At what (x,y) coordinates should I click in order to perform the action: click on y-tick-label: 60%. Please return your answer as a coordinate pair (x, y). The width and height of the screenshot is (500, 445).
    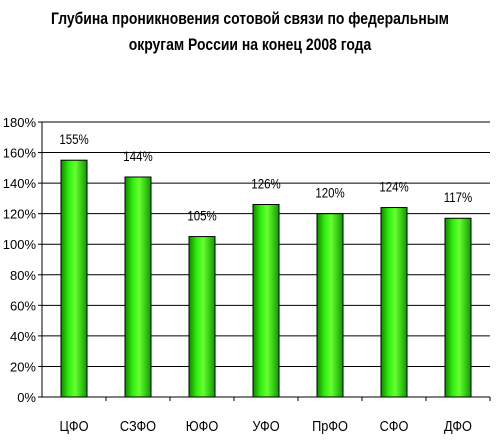
    Looking at the image, I should click on (23, 305).